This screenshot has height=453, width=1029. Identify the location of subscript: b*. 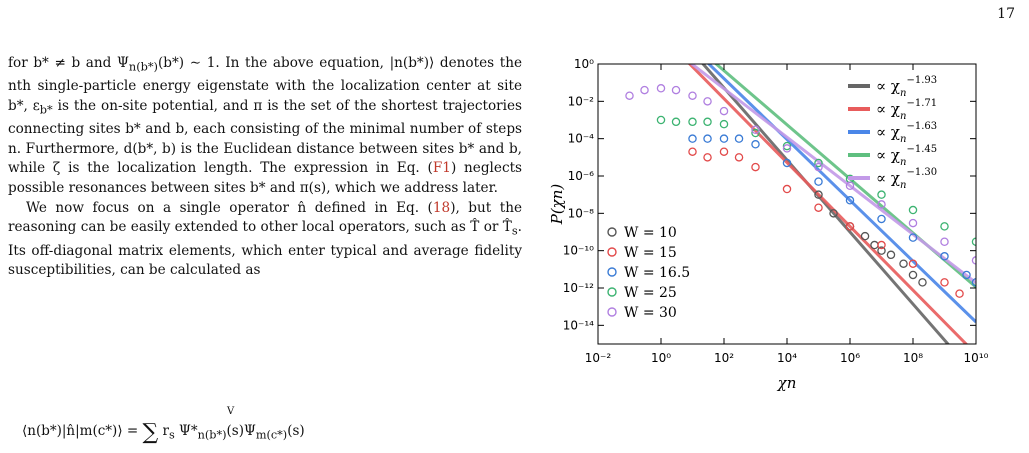
(46, 109).